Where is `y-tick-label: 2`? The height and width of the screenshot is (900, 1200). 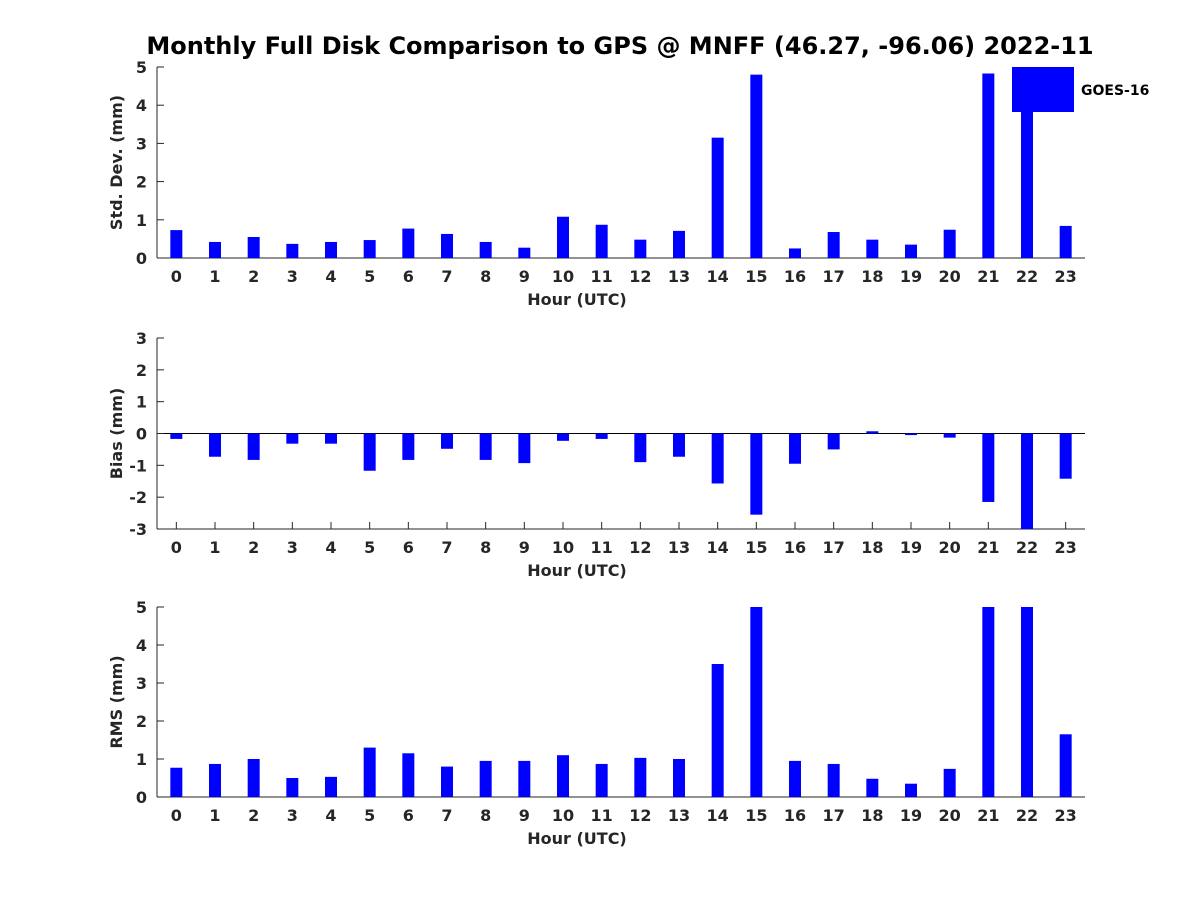 y-tick-label: 2 is located at coordinates (141, 182).